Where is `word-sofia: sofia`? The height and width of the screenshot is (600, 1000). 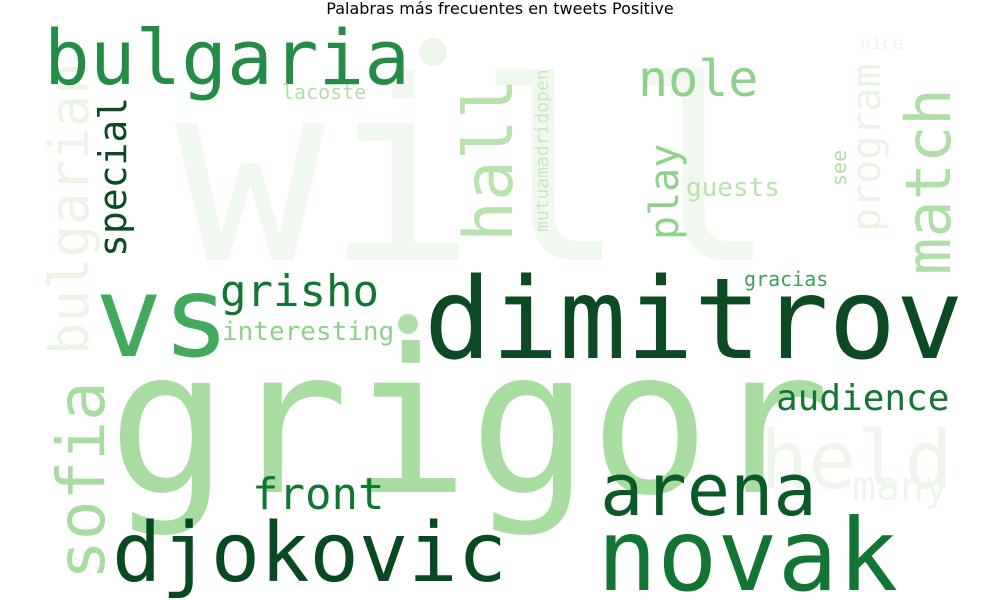
word-sofia: sofia is located at coordinates (81, 480).